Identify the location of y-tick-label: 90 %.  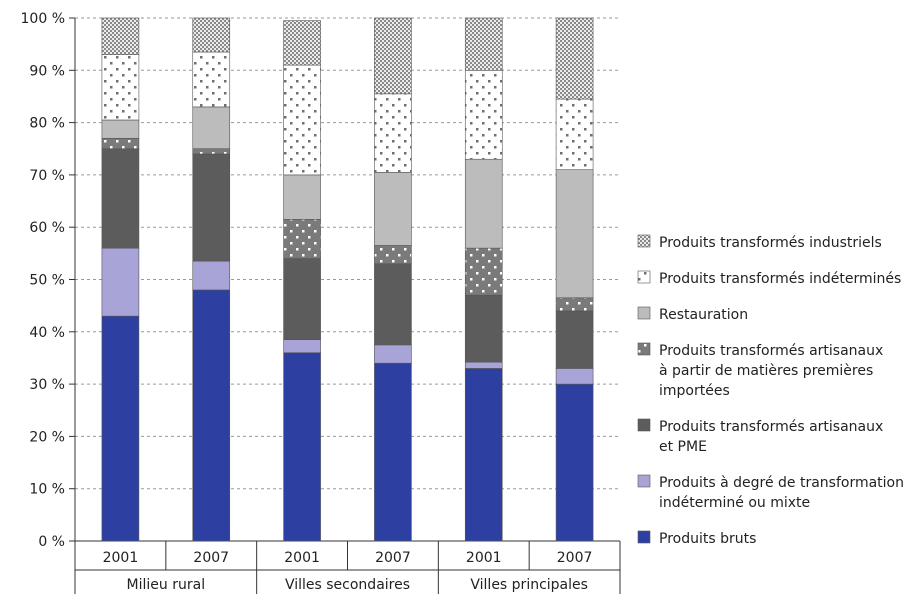
(47, 71).